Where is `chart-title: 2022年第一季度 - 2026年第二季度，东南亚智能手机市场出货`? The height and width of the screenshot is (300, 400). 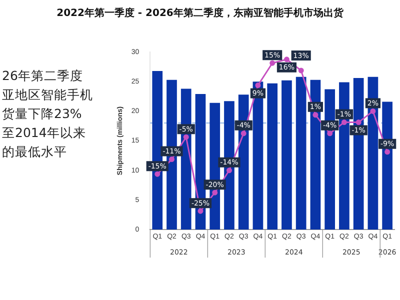
chart-title: 2022年第一季度 - 2026年第二季度，东南亚智能手机市场出货 is located at coordinates (200, 13).